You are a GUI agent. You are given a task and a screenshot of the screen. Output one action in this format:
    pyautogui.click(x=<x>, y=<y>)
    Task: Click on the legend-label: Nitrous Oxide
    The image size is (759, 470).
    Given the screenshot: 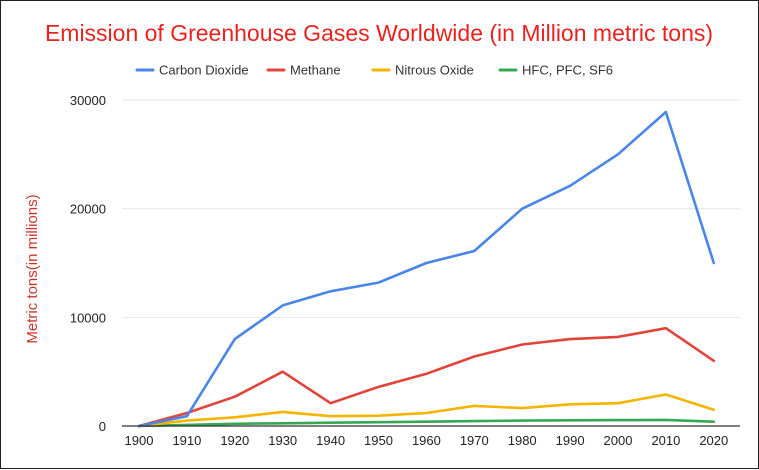 What is the action you would take?
    pyautogui.click(x=434, y=70)
    